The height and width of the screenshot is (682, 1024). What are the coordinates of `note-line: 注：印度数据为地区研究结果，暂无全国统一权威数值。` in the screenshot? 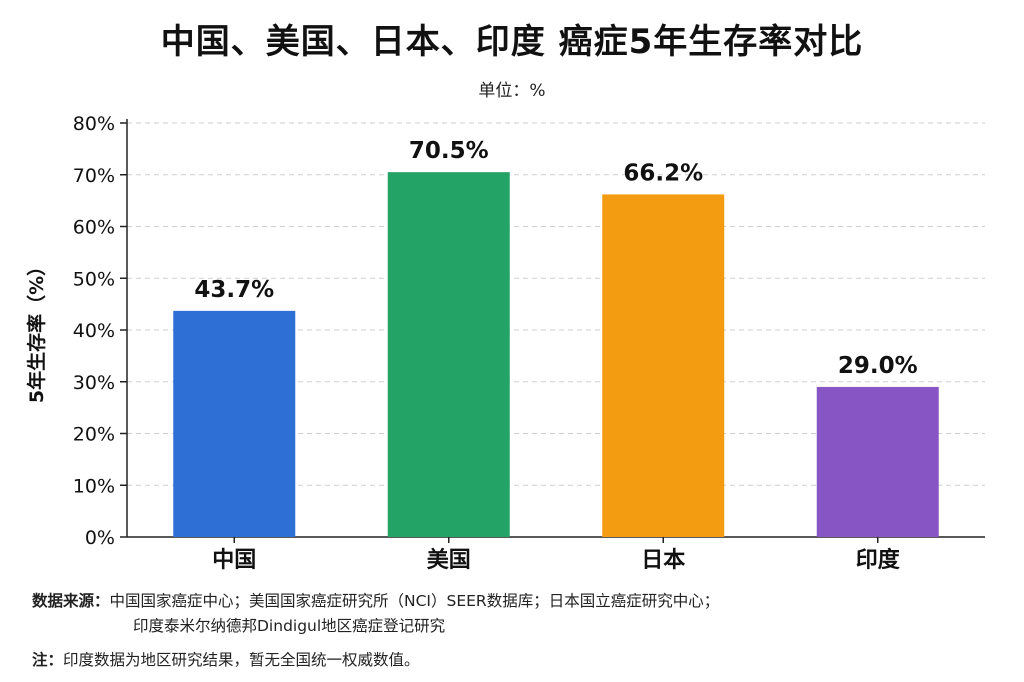 It's located at (226, 660).